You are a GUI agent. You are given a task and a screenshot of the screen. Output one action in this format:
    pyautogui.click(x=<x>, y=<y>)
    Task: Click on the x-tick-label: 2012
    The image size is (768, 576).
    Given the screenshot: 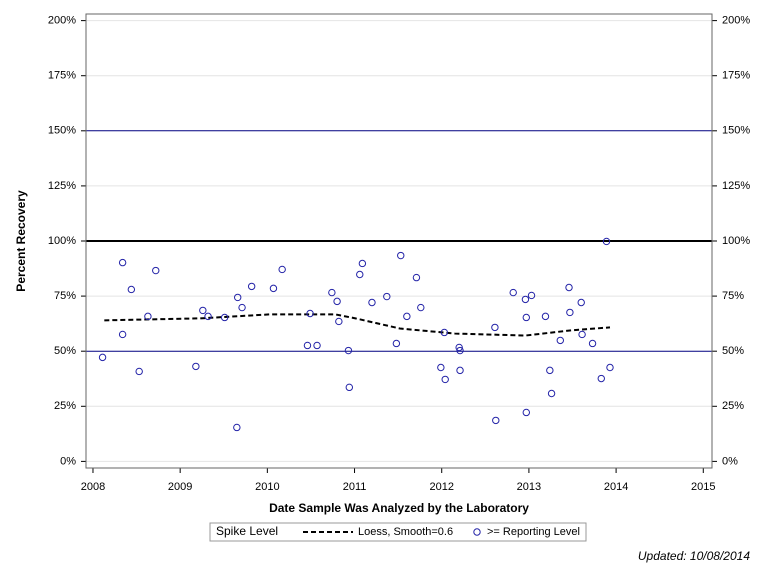 What is the action you would take?
    pyautogui.click(x=441, y=487)
    